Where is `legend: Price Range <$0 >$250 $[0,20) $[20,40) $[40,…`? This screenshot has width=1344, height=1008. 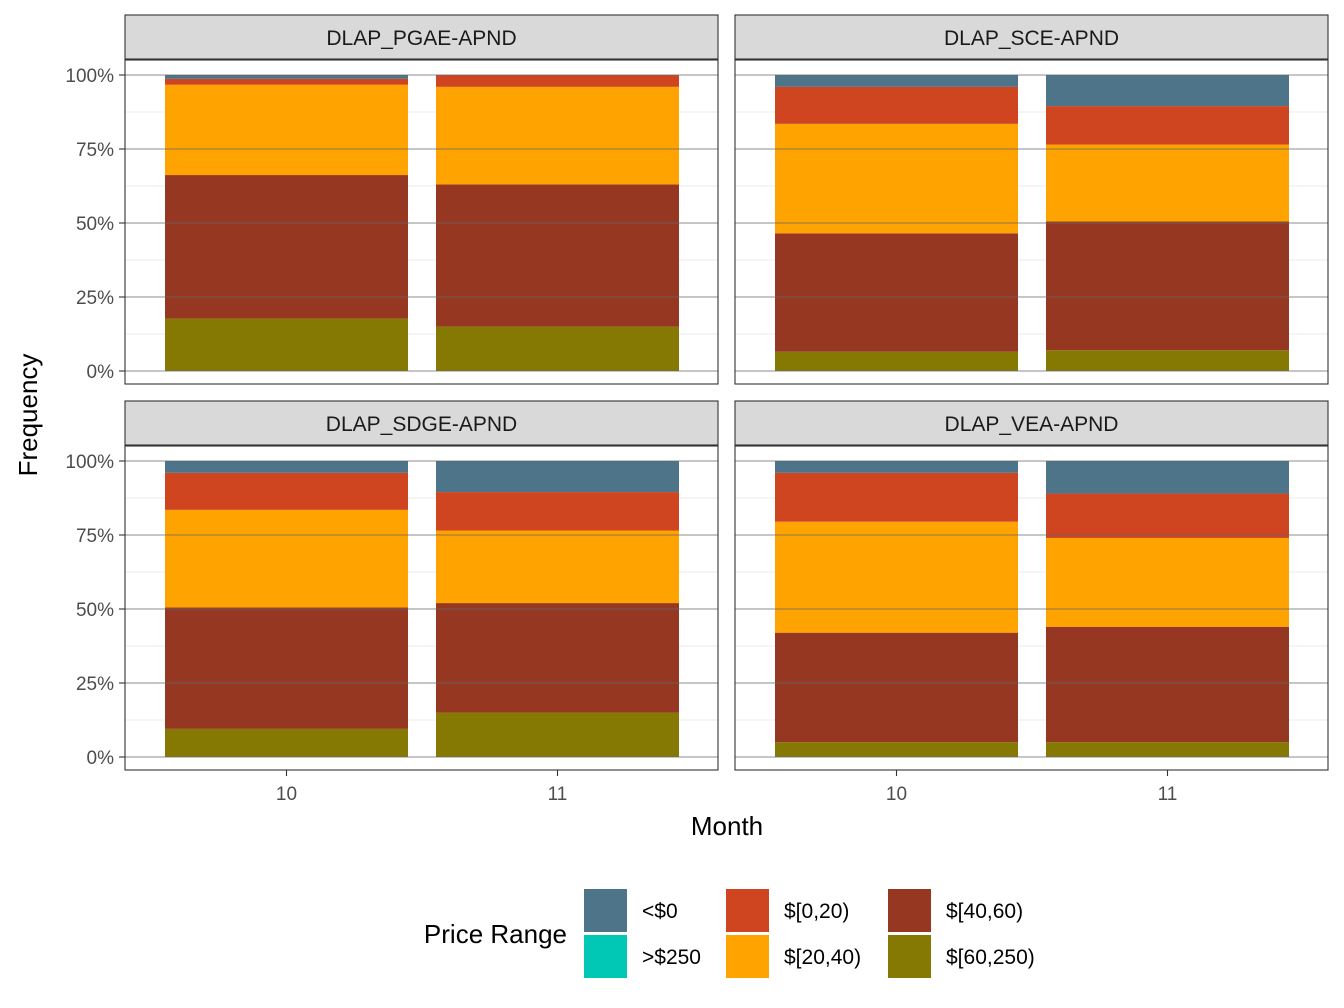
legend: Price Range <$0 >$250 $[0,20) $[20,40) $[40,… is located at coordinates (729, 933).